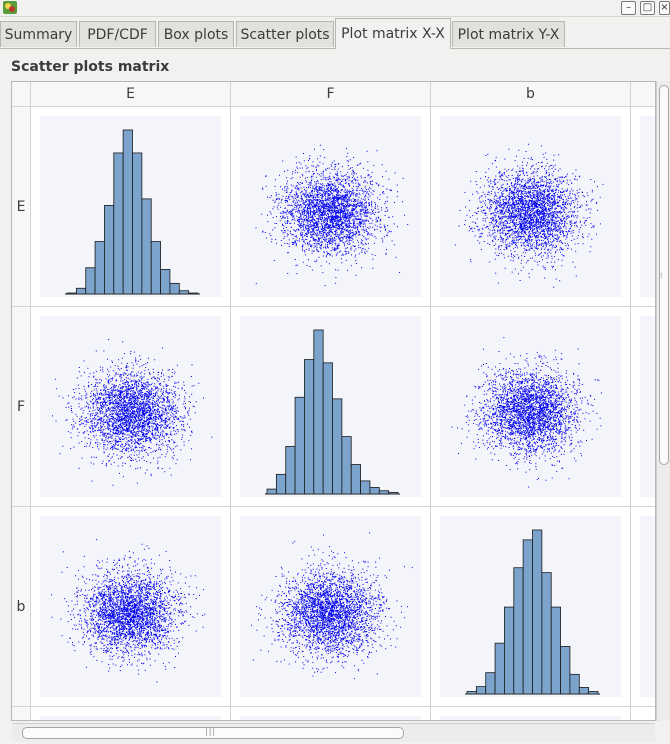 The height and width of the screenshot is (744, 670). I want to click on vertical-scrollbar-thumb: ⁞, so click(664, 275).